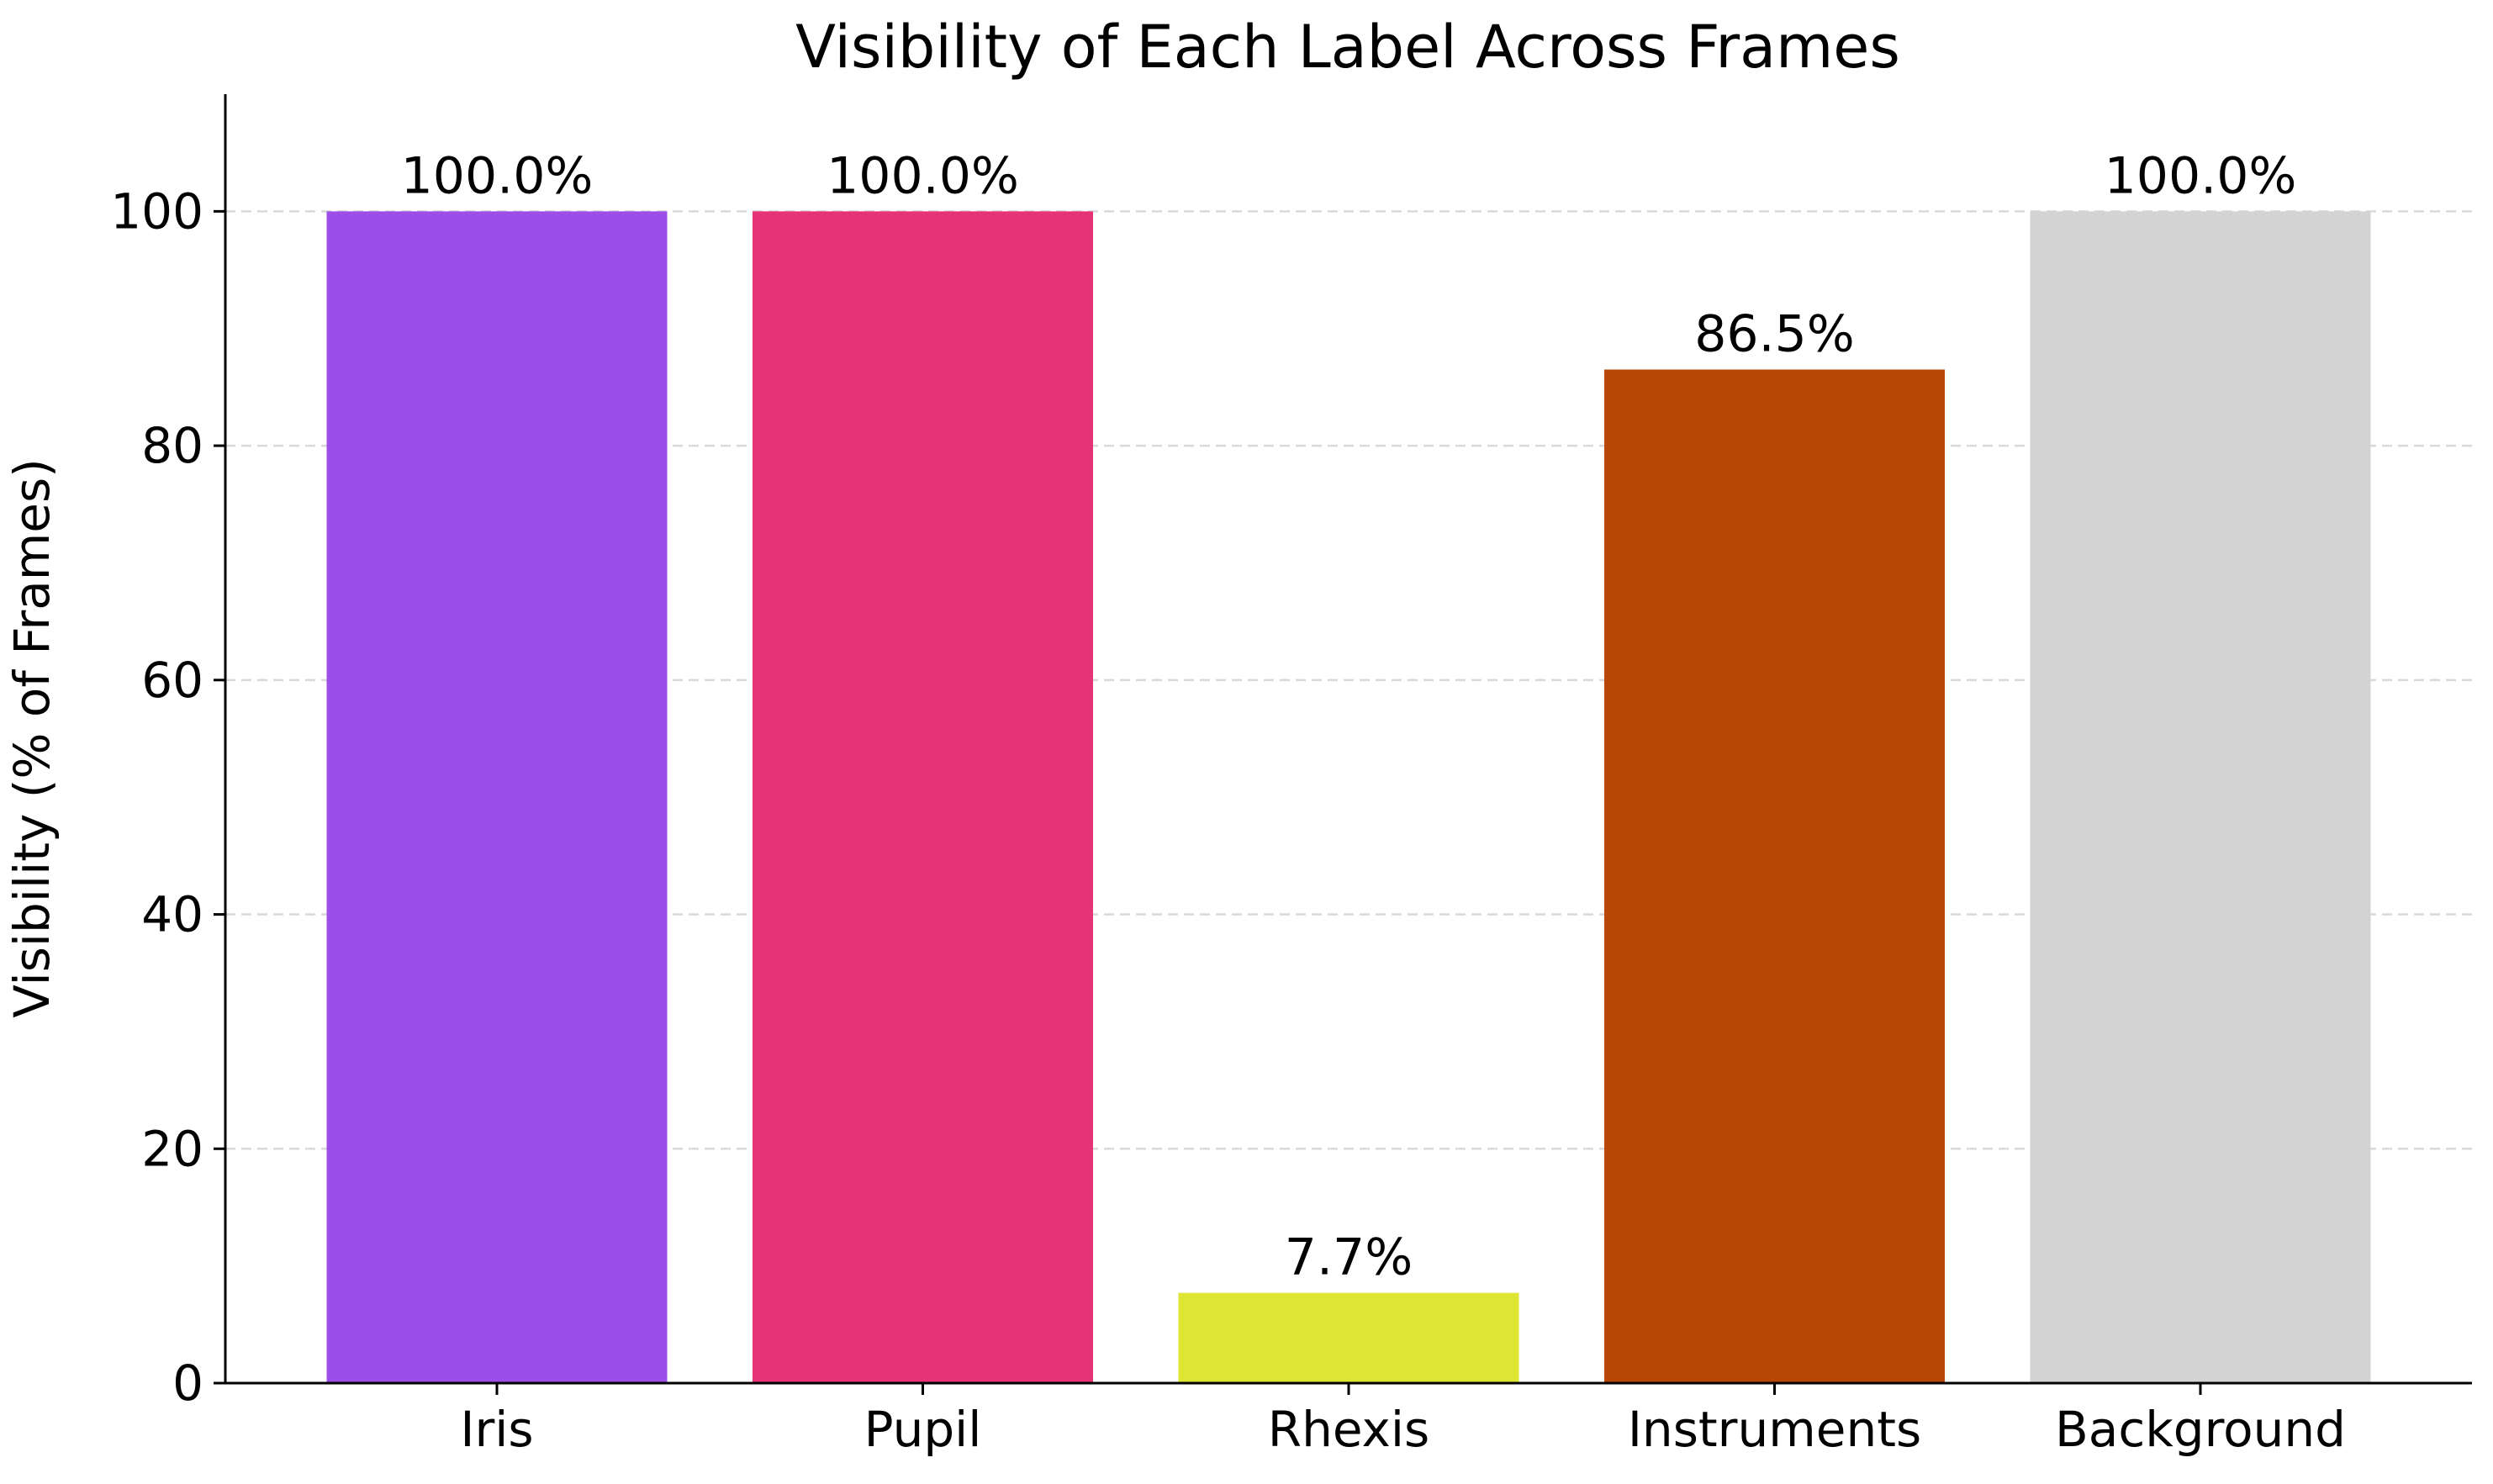 The image size is (2493, 1484). Describe the element at coordinates (496, 1429) in the screenshot. I see `x-tick-label: Iris` at that location.